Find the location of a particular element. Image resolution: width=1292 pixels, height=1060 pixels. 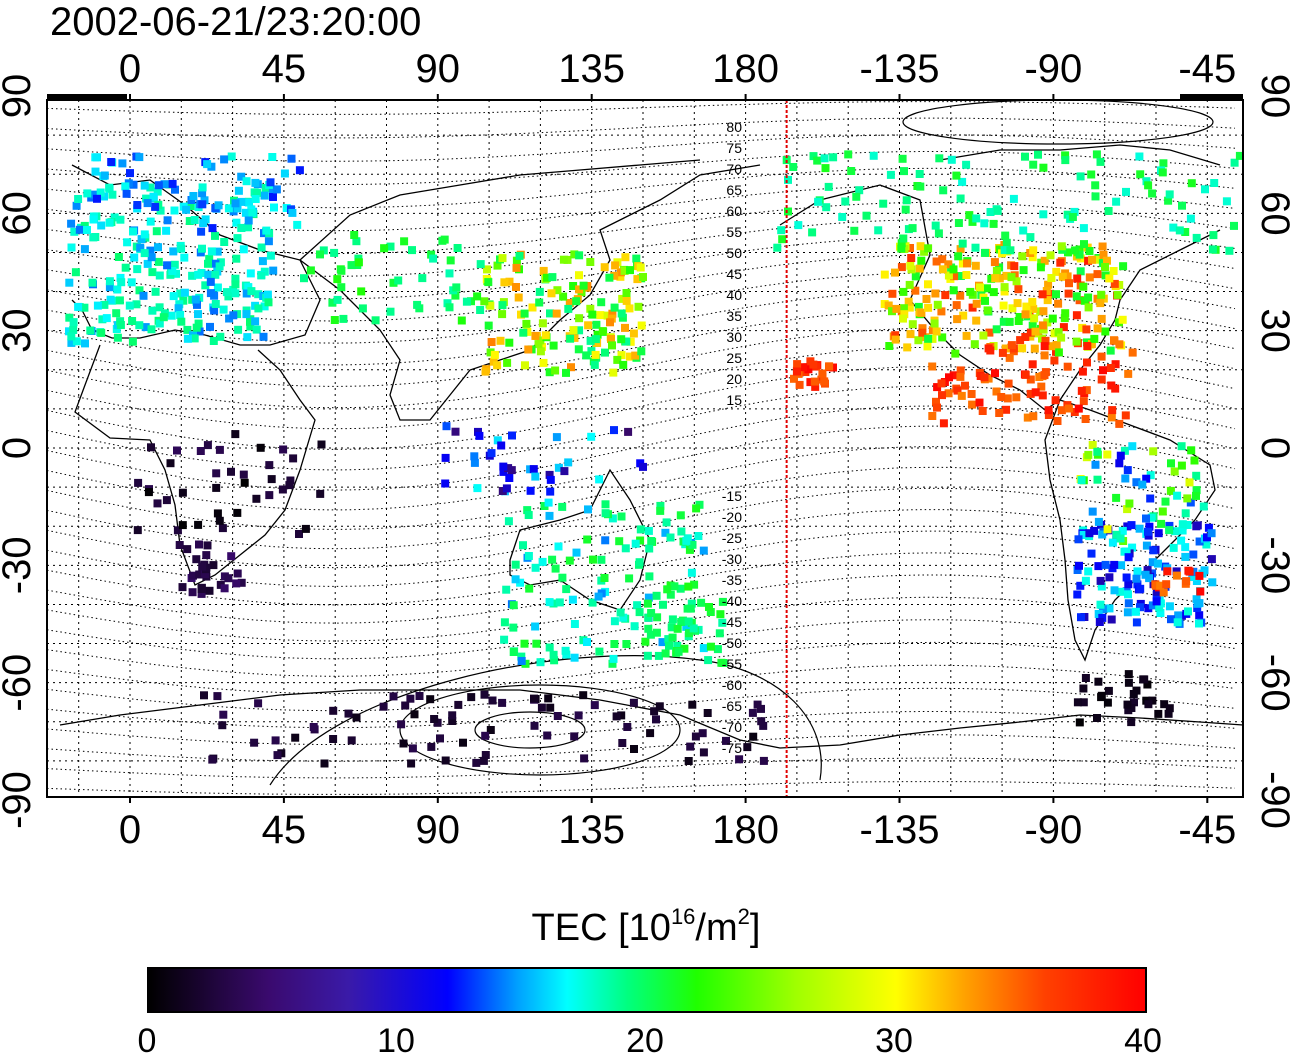

south-pole-contour-outer is located at coordinates (545, 720).